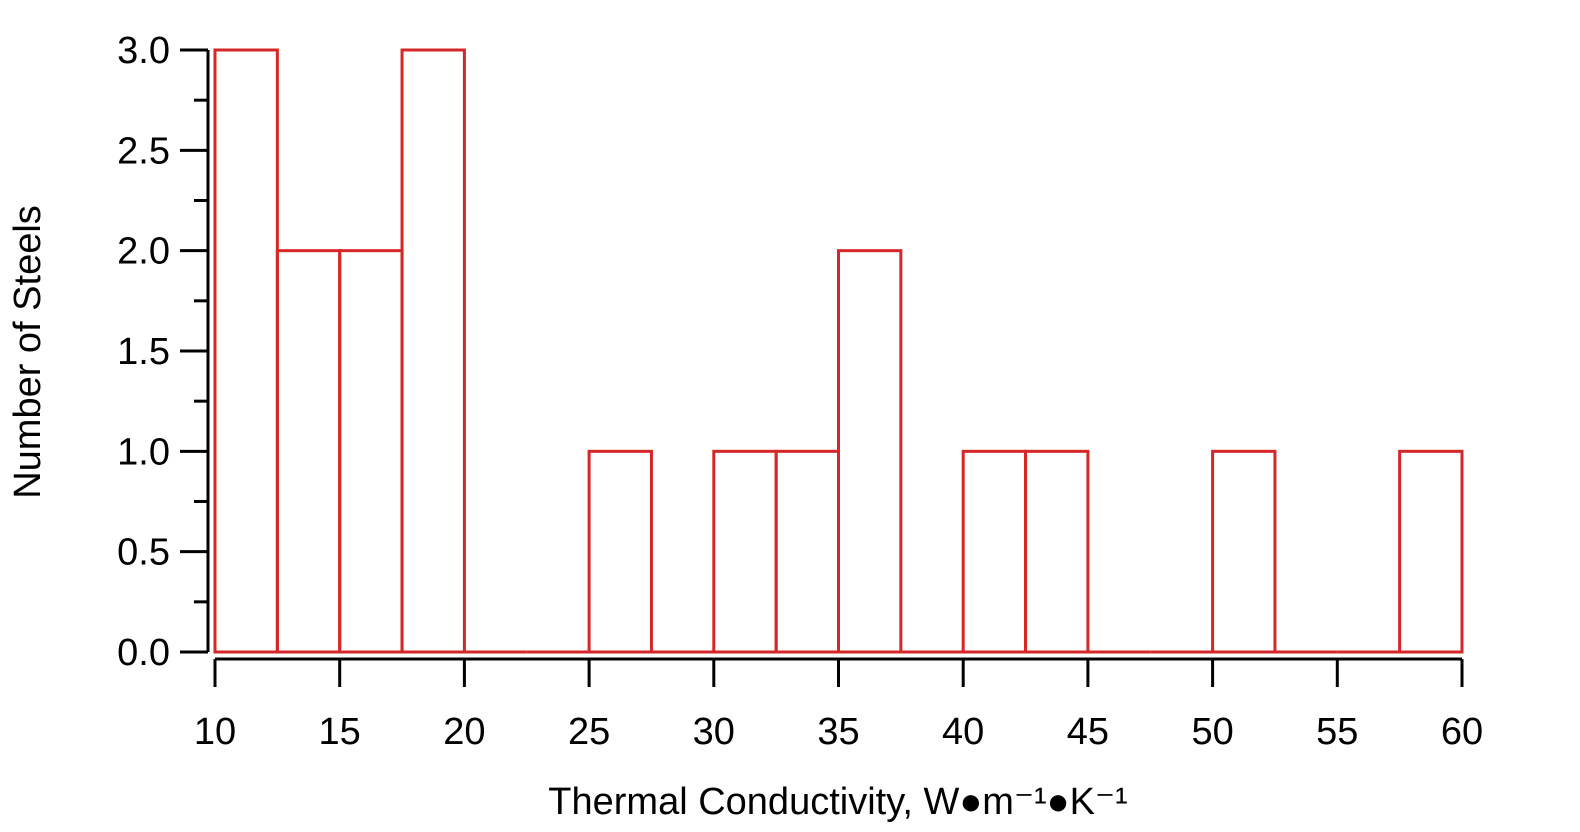 This screenshot has height=832, width=1580. What do you see at coordinates (589, 732) in the screenshot?
I see `x-tick-label-3: 25` at bounding box center [589, 732].